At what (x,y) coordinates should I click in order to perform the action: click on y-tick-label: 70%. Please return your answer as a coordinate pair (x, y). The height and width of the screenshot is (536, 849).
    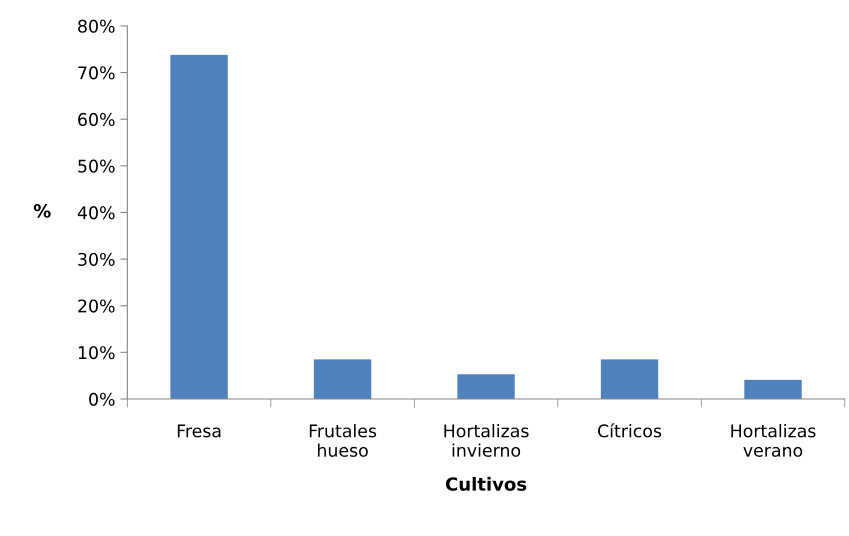
    Looking at the image, I should click on (96, 73).